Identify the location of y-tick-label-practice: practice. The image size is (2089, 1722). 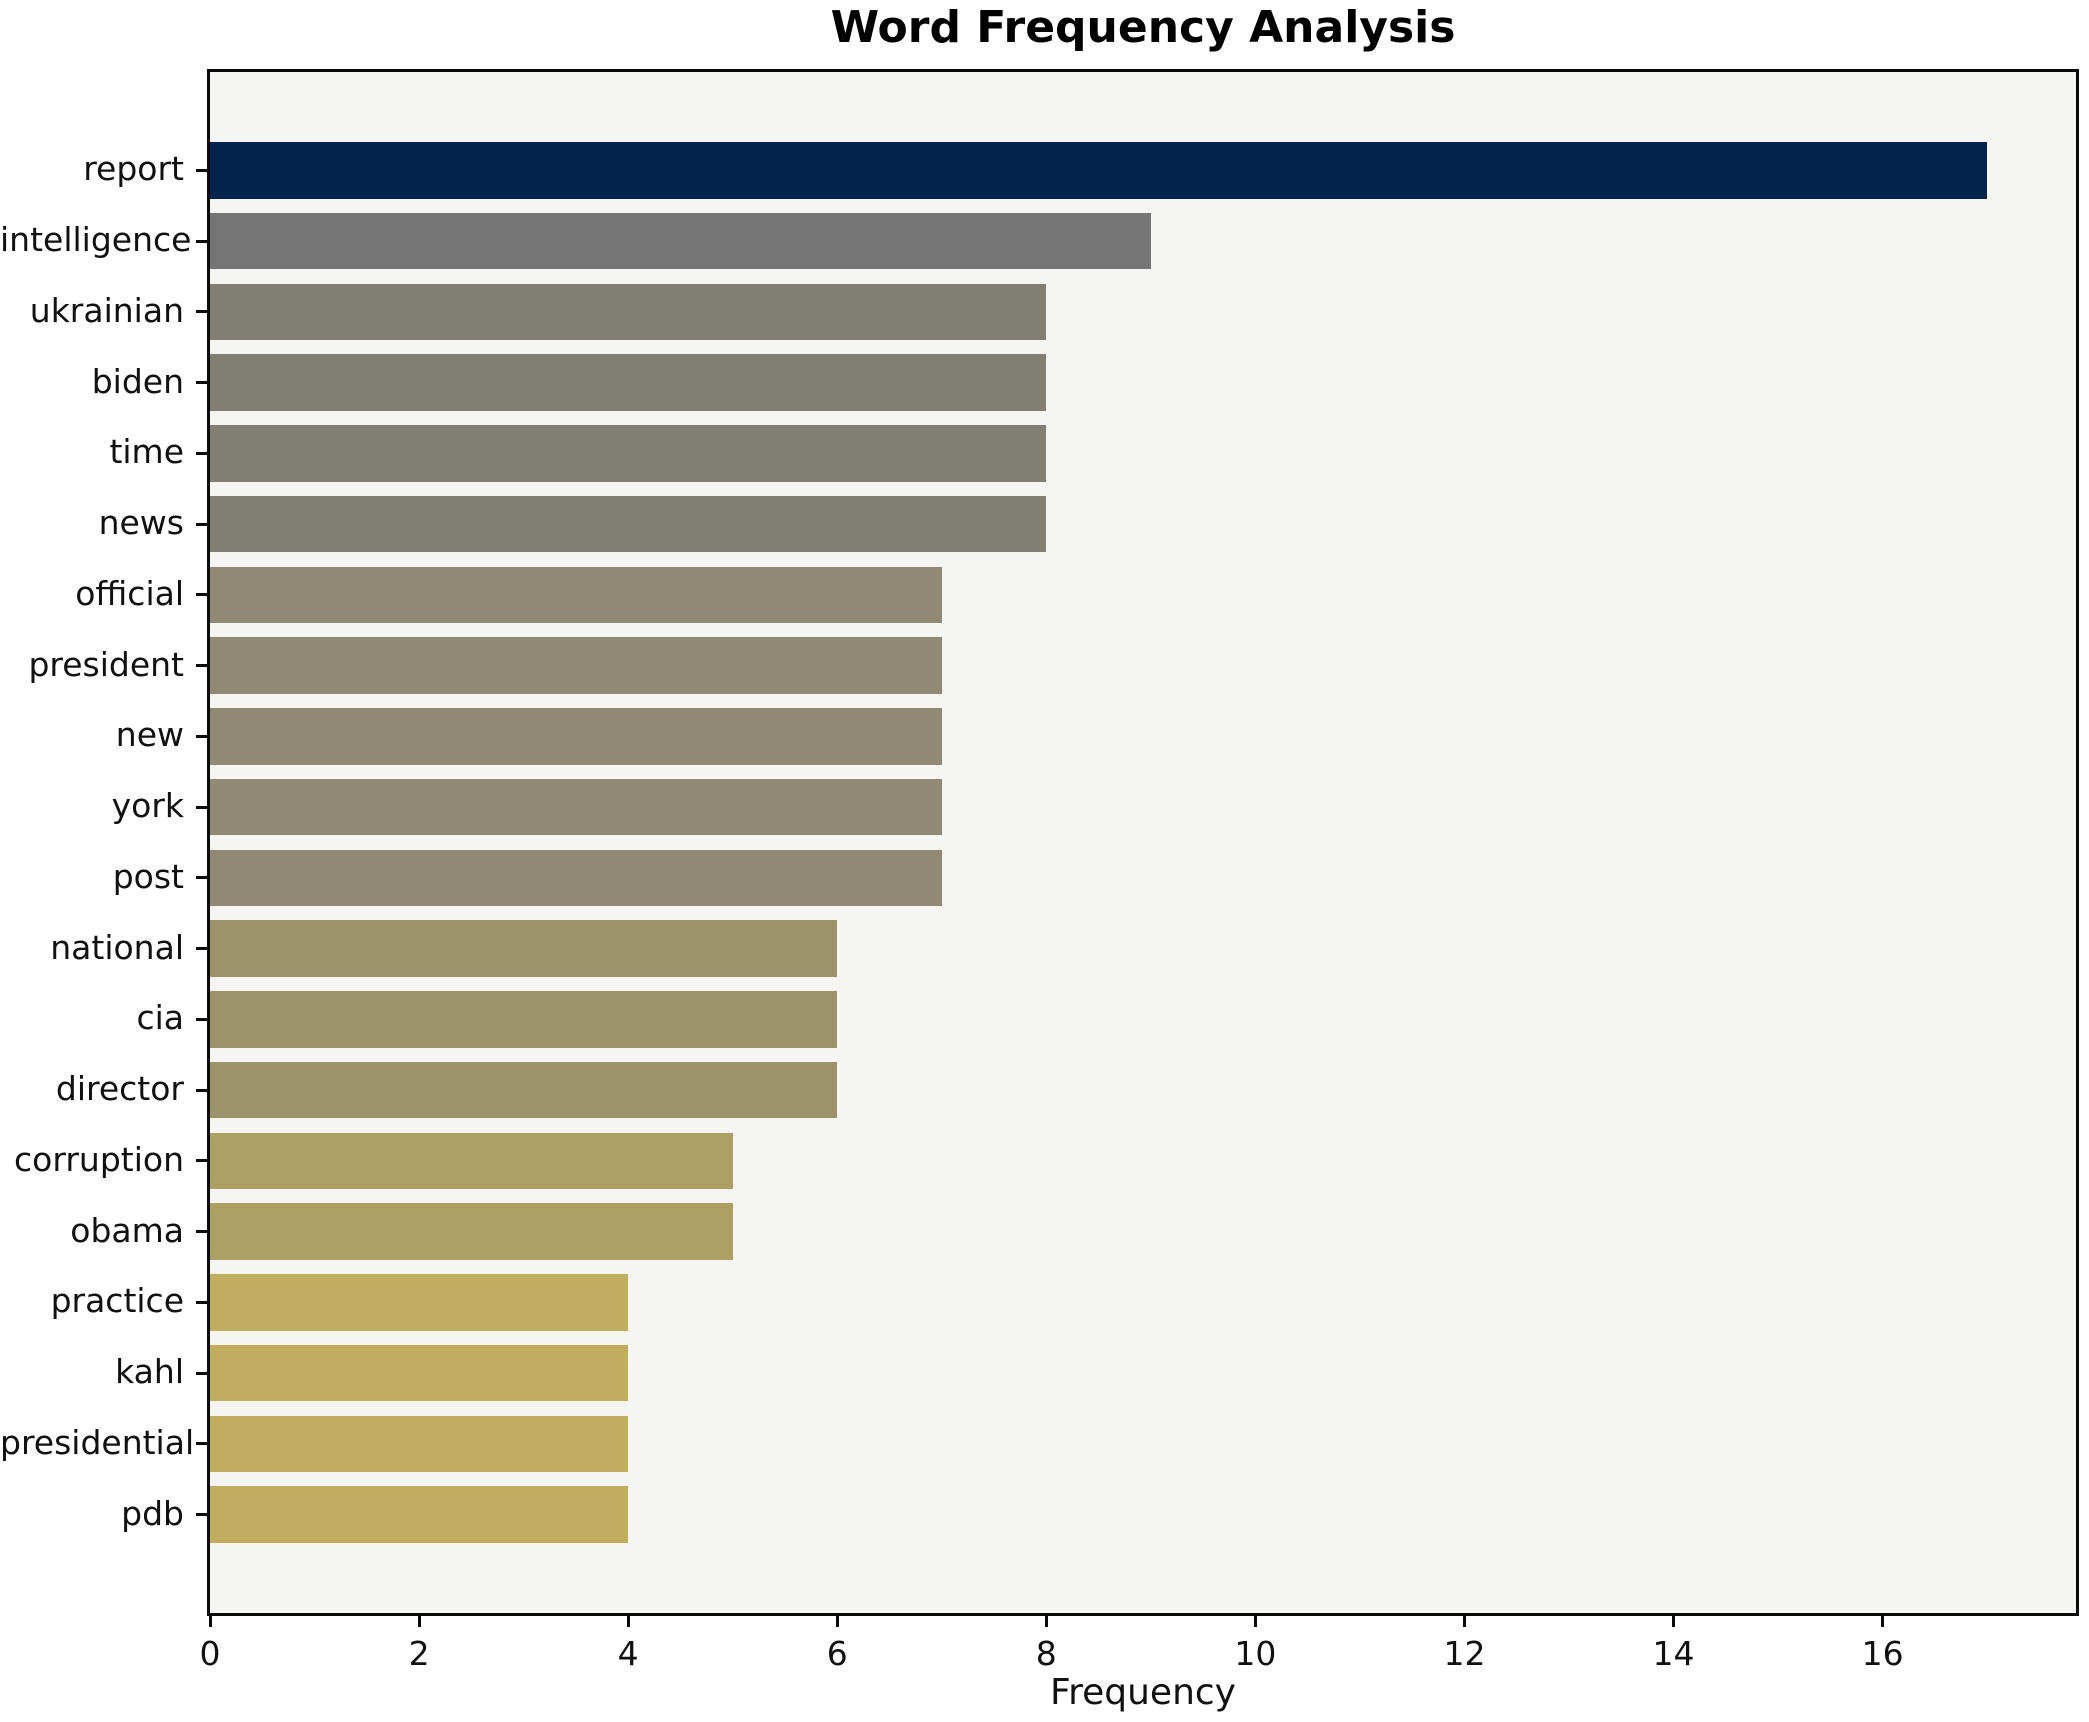
(117, 1301).